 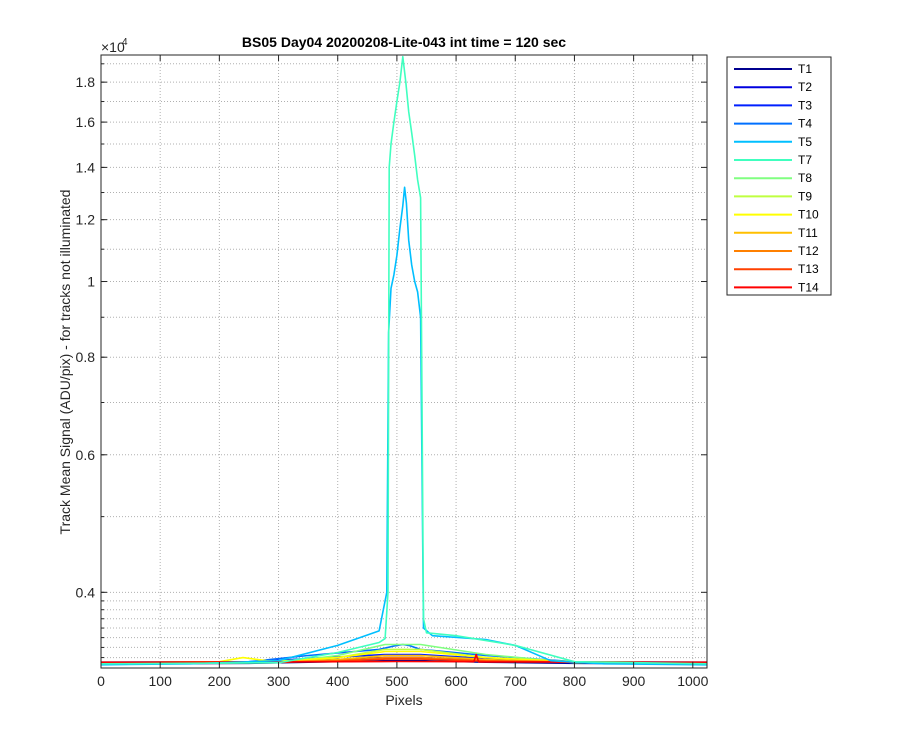 What do you see at coordinates (516, 681) in the screenshot?
I see `x-tick-label: 700` at bounding box center [516, 681].